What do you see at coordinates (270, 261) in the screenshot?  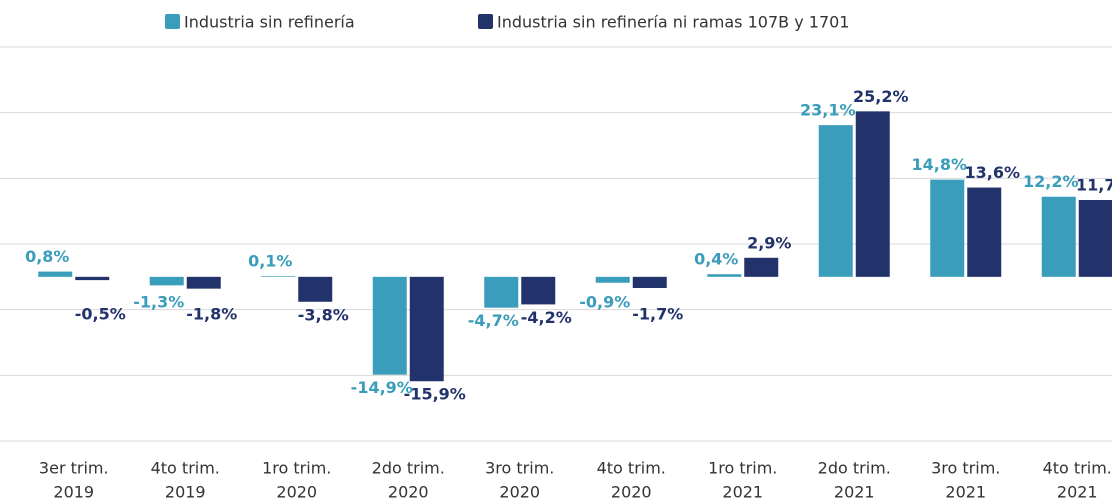 I see `data-label: 0,1%` at bounding box center [270, 261].